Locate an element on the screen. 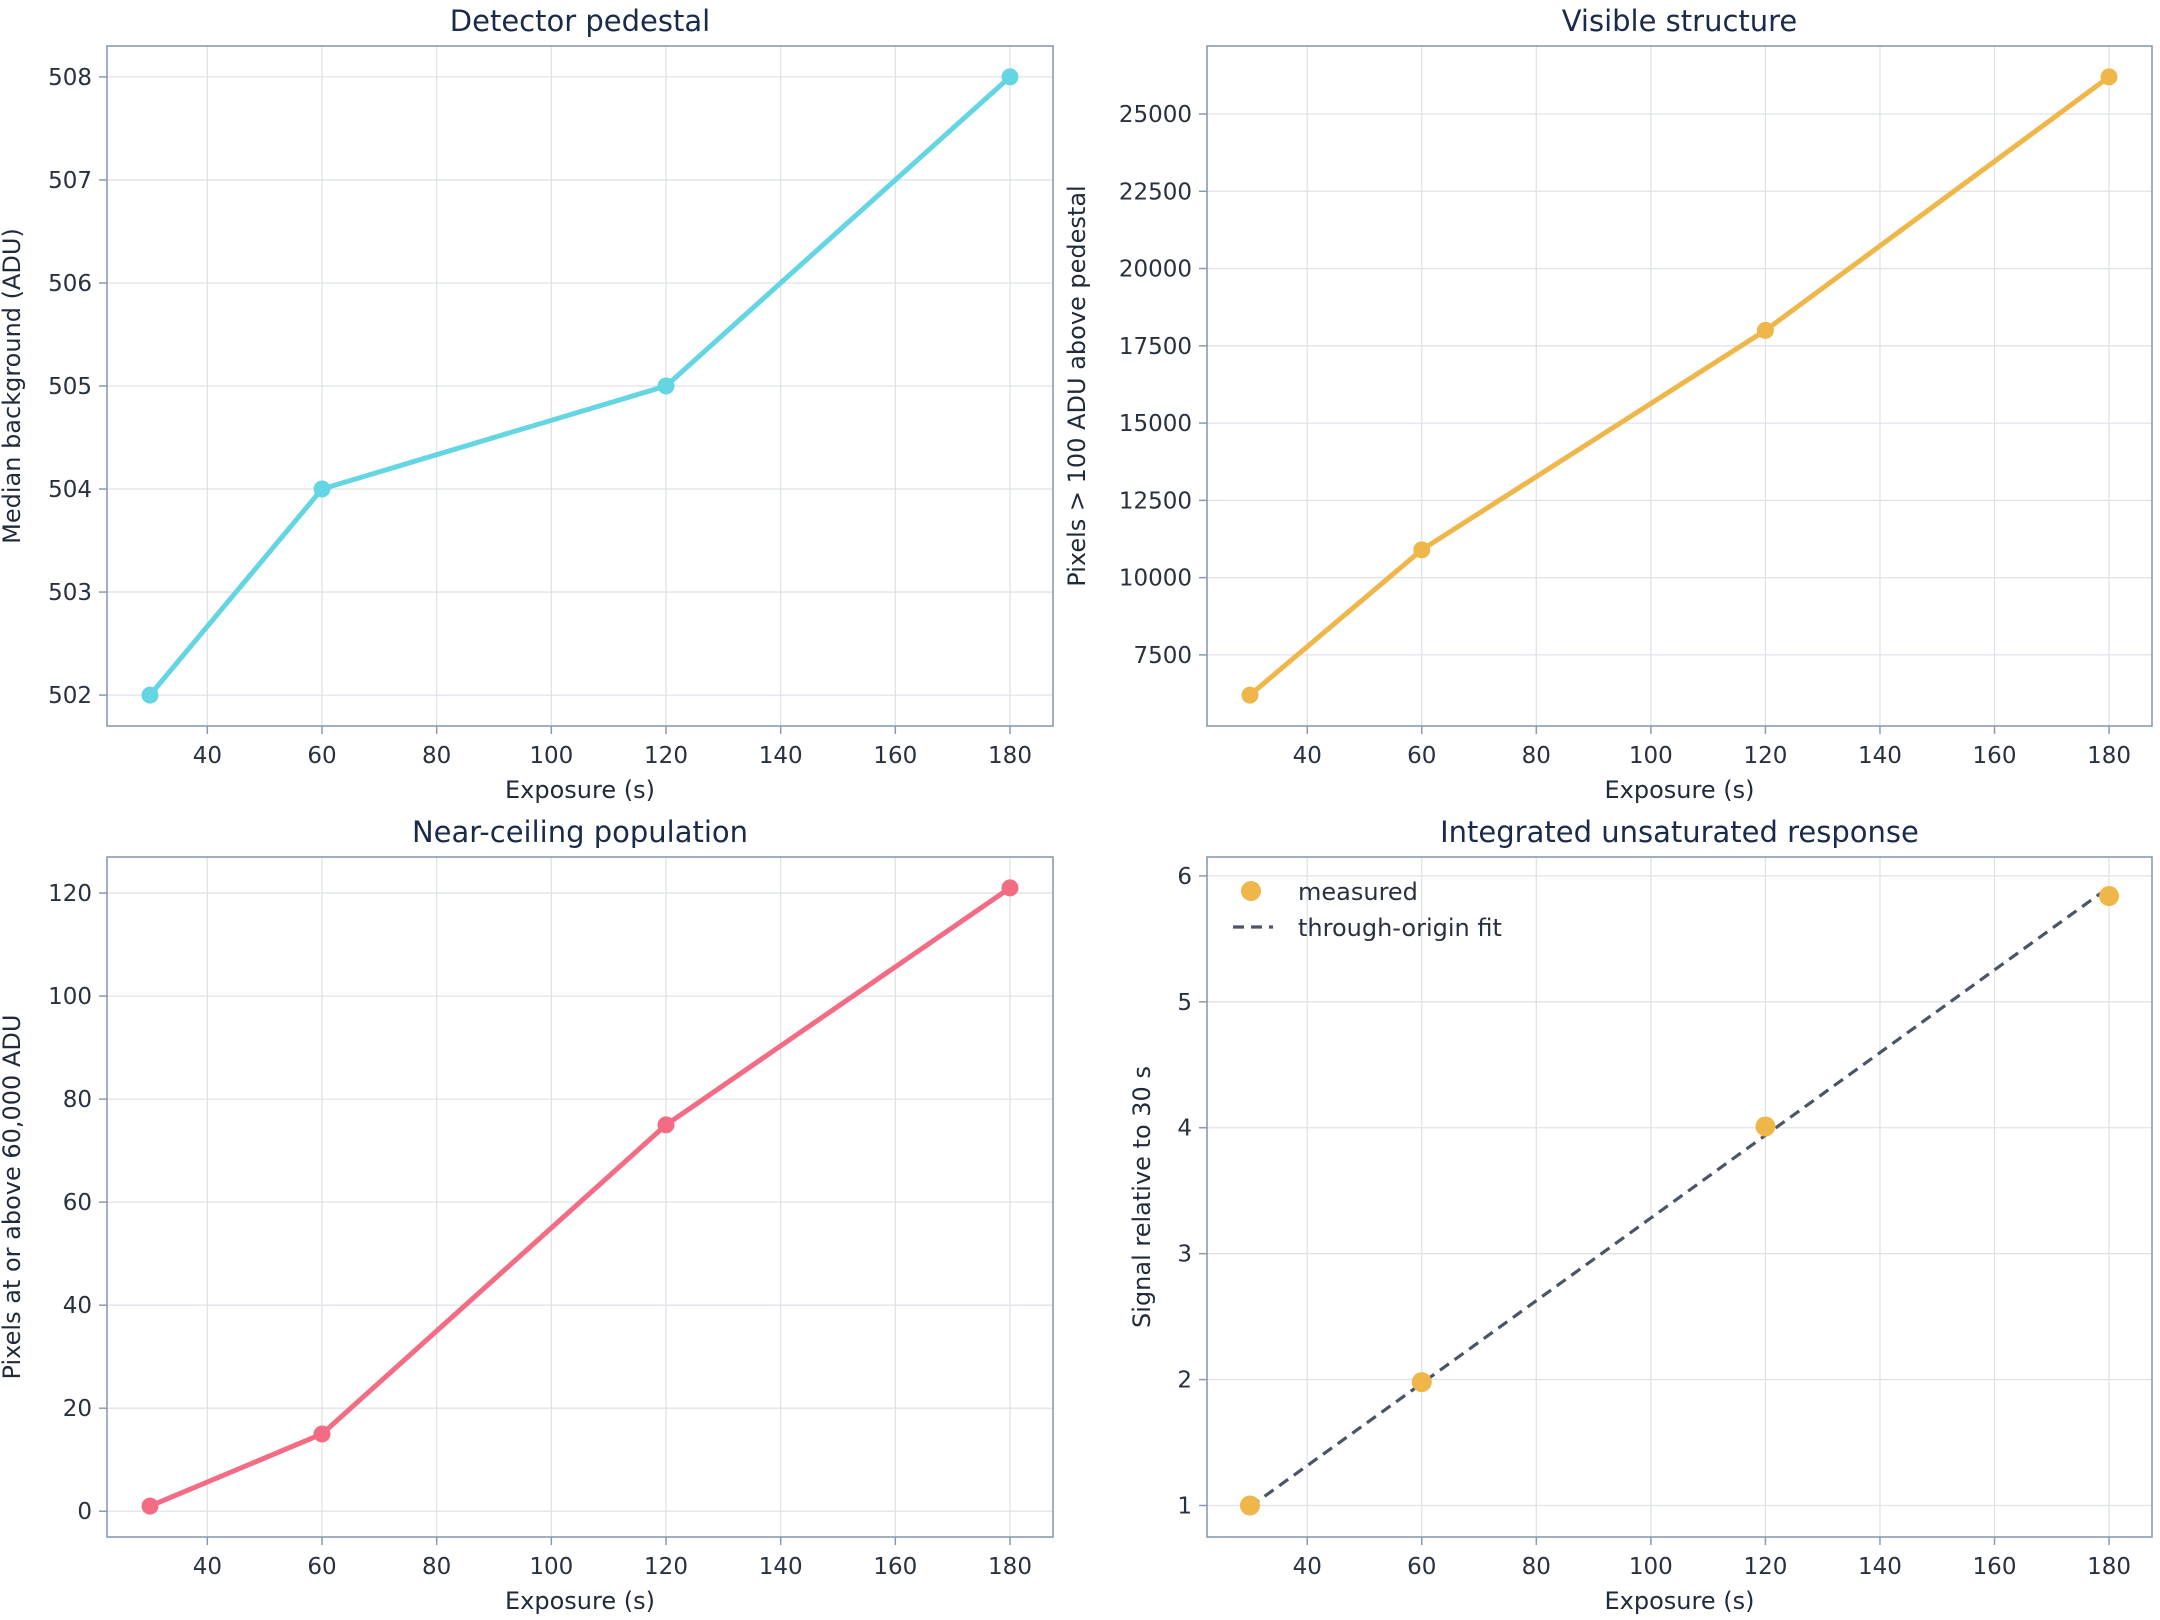 The image size is (2160, 1620). y-tick-label: 100 is located at coordinates (70, 997).